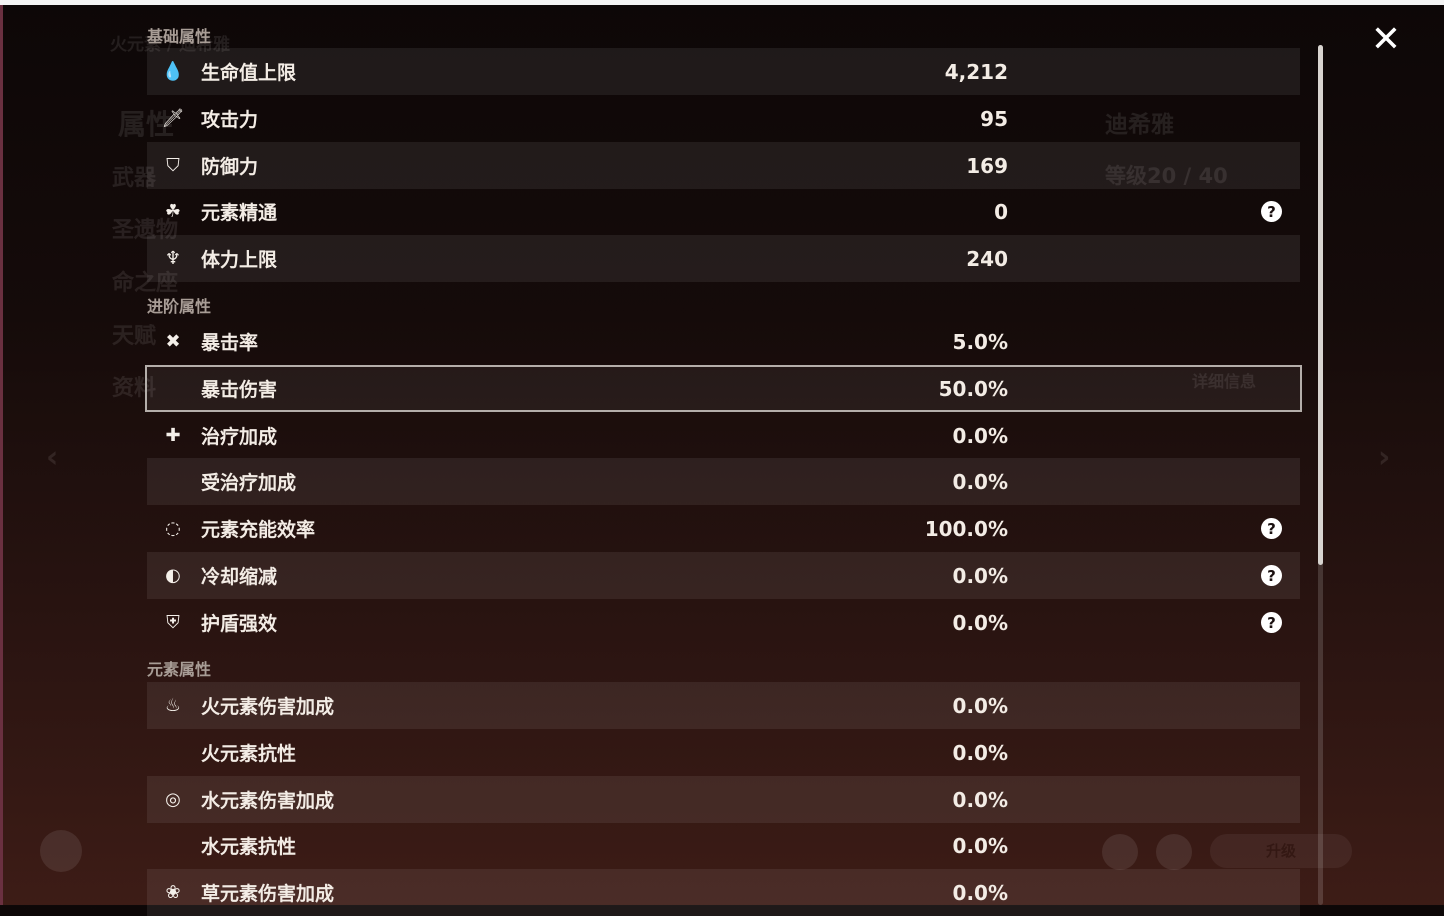 This screenshot has width=1444, height=916. Describe the element at coordinates (723, 211) in the screenshot. I see `stat-row: ☘ 元素精通 0?` at that location.